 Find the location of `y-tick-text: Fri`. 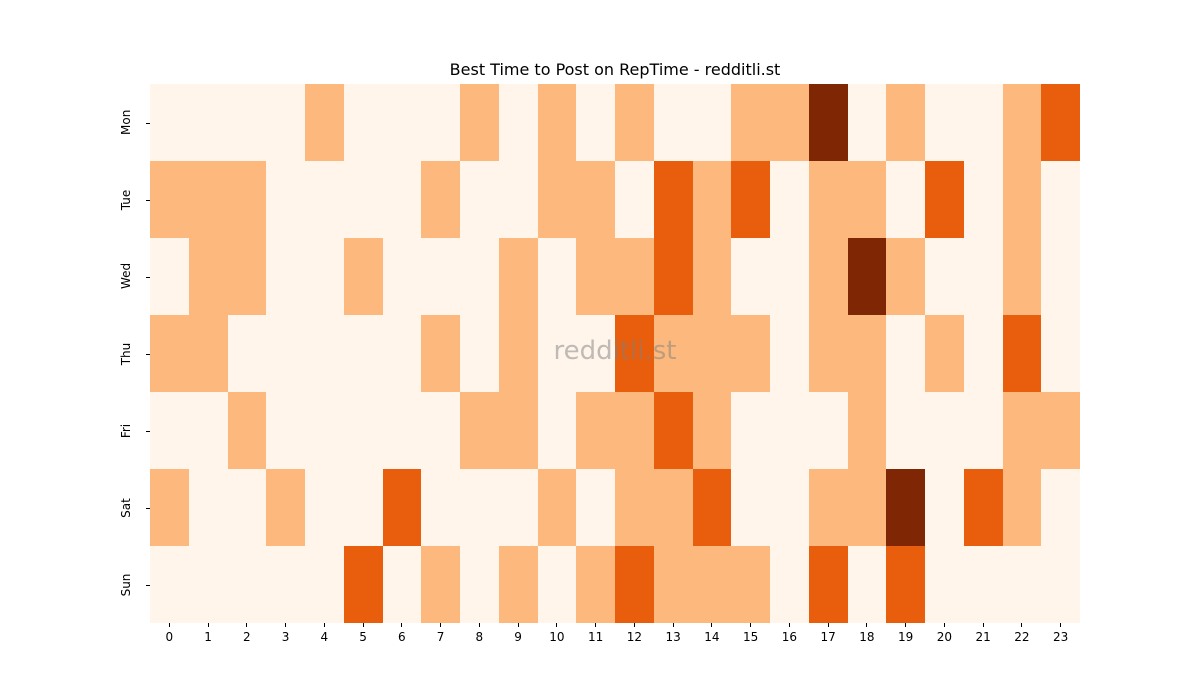

y-tick-text: Fri is located at coordinates (126, 430).